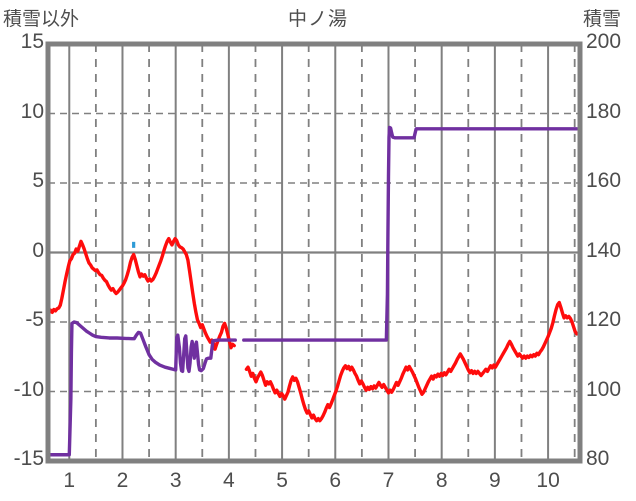  Describe the element at coordinates (604, 389) in the screenshot. I see `y-right-tick: 100` at that location.